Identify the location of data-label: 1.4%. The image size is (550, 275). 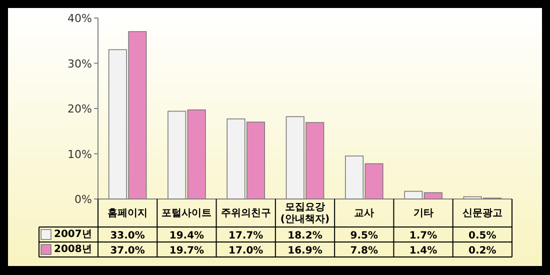
(423, 251).